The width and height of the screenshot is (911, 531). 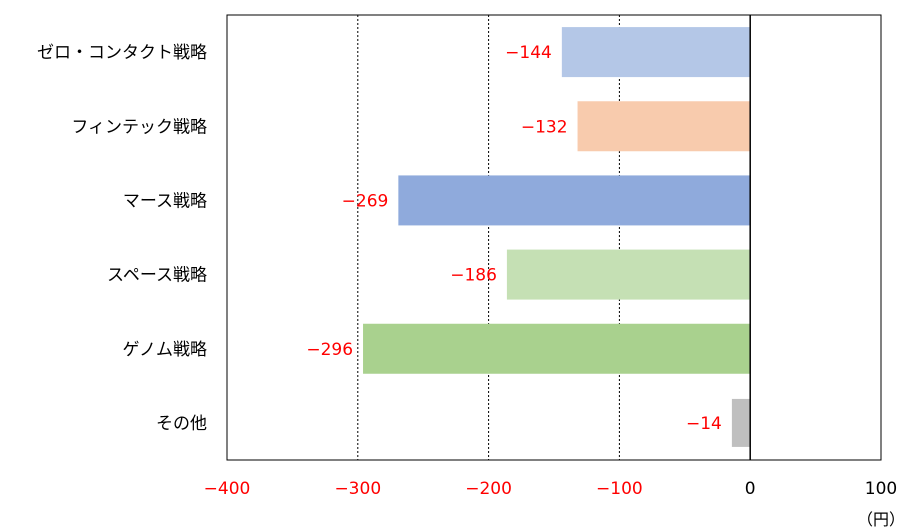 What do you see at coordinates (329, 350) in the screenshot?
I see `data-label-4: −296` at bounding box center [329, 350].